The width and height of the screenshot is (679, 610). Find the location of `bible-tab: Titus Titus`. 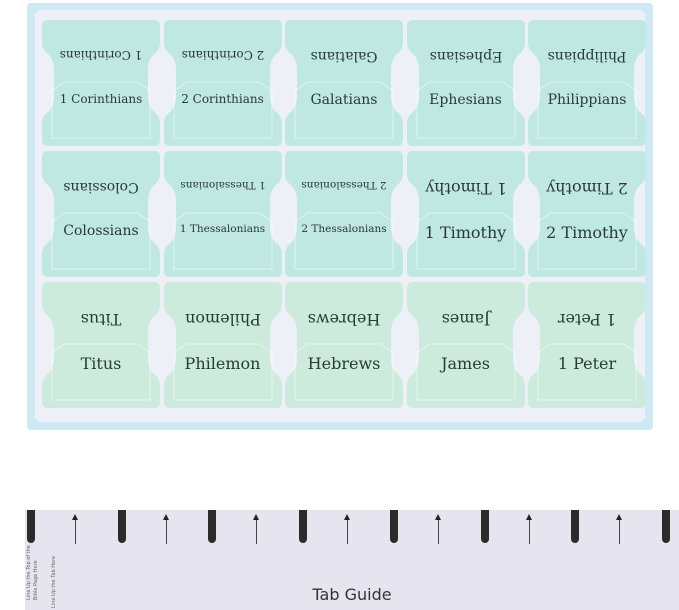

bible-tab: Titus Titus is located at coordinates (101, 345).